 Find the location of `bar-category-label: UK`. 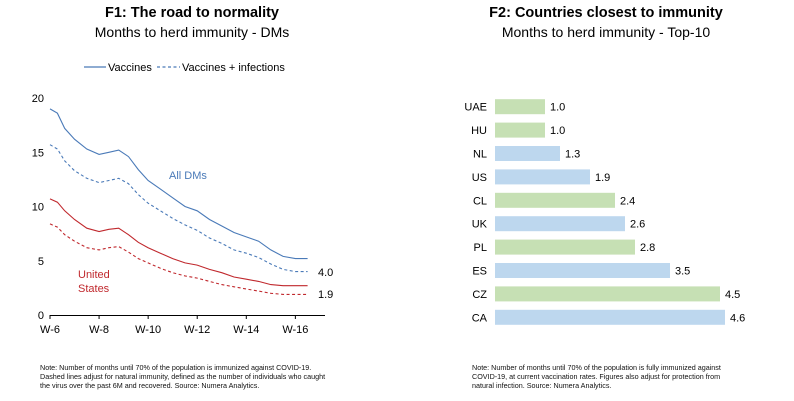

bar-category-label: UK is located at coordinates (480, 225).